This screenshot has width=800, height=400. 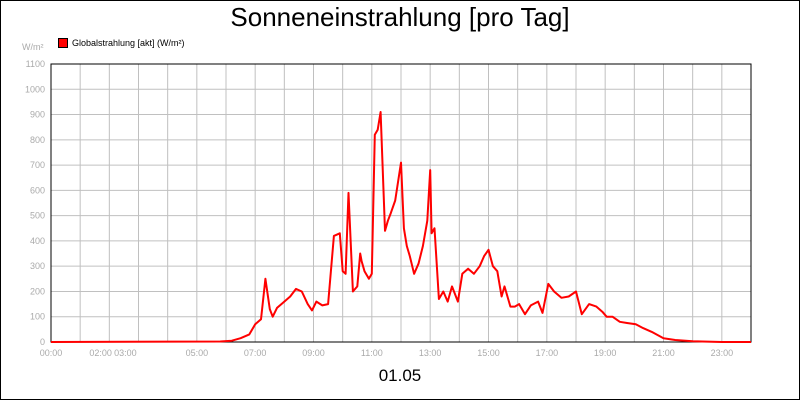 I want to click on y-tick-label: 600, so click(x=37, y=190).